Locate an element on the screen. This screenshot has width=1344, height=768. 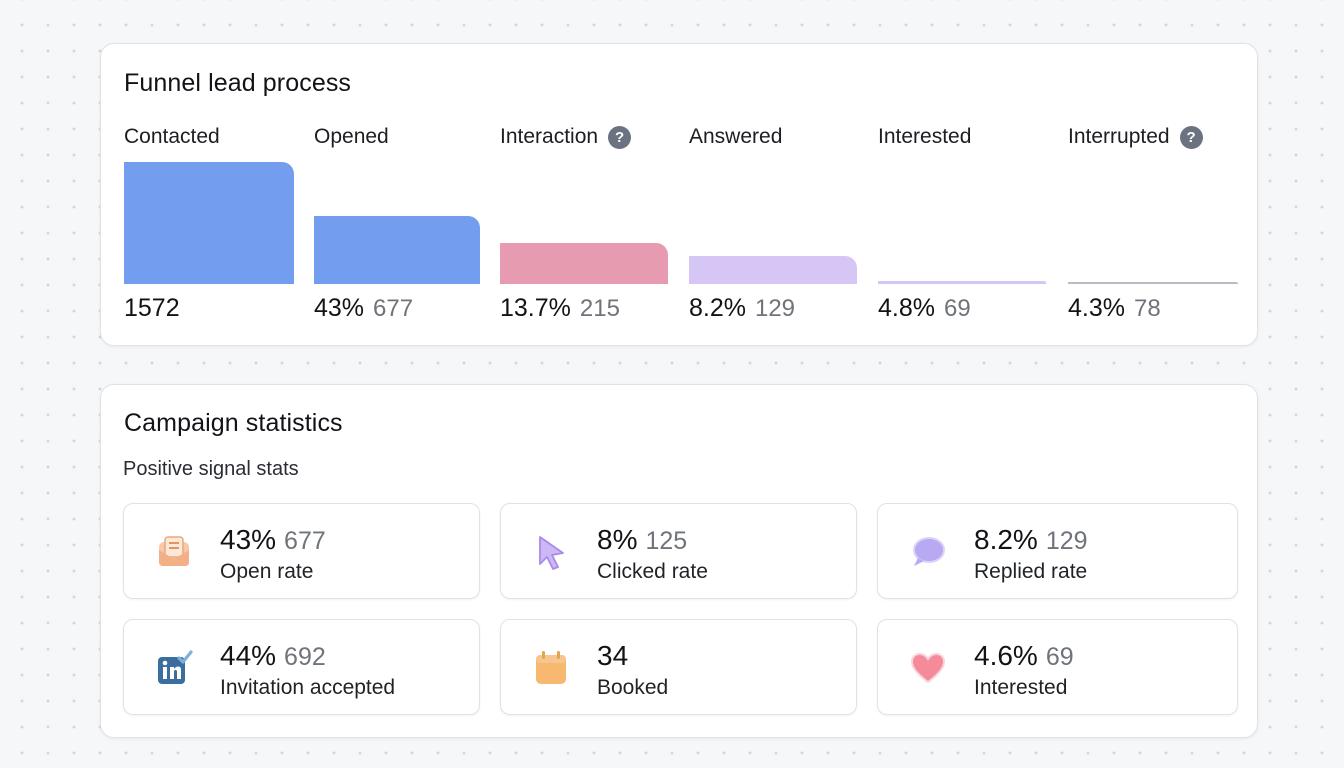
campaign-title: Campaign statistics is located at coordinates (233, 423).